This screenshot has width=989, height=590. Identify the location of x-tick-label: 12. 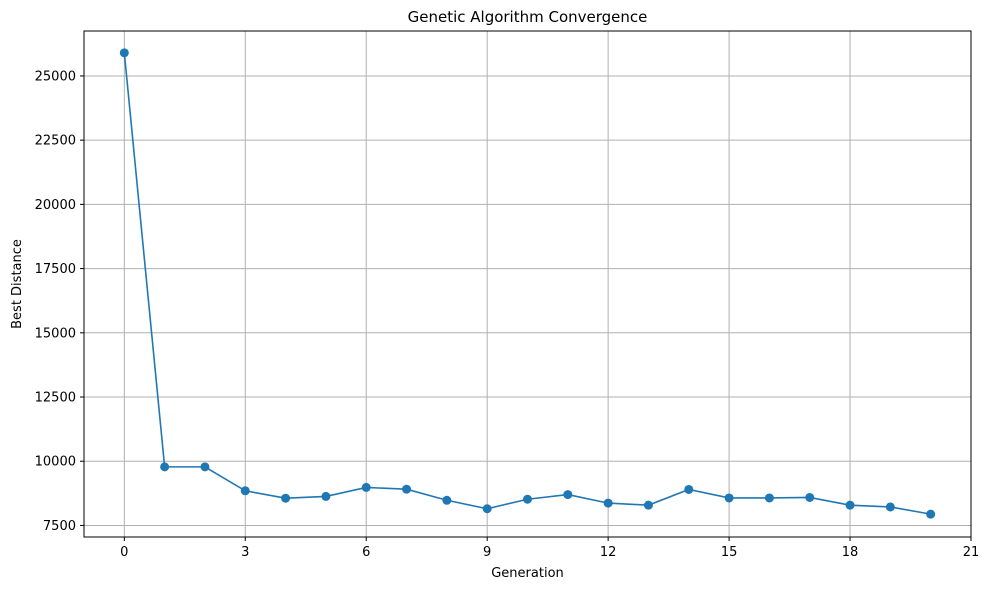
(608, 552).